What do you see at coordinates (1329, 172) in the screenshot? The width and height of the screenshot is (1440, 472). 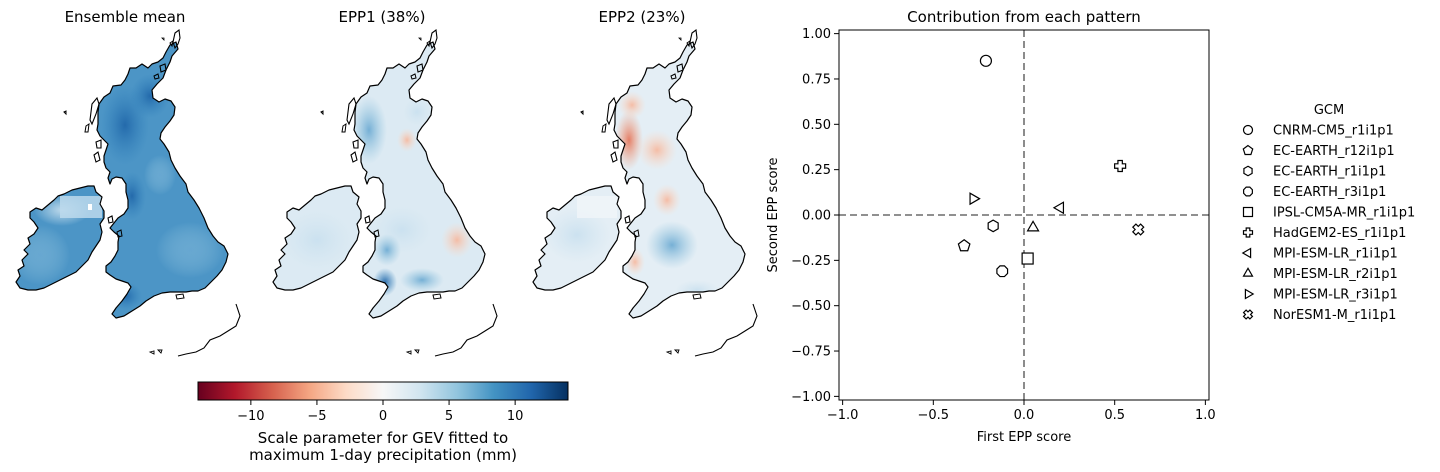 I see `legend-label: EC-EARTH_r1i1p1` at bounding box center [1329, 172].